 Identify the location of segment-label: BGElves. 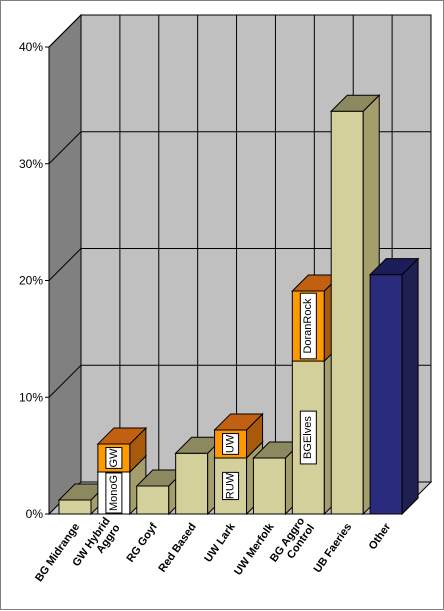
(308, 437).